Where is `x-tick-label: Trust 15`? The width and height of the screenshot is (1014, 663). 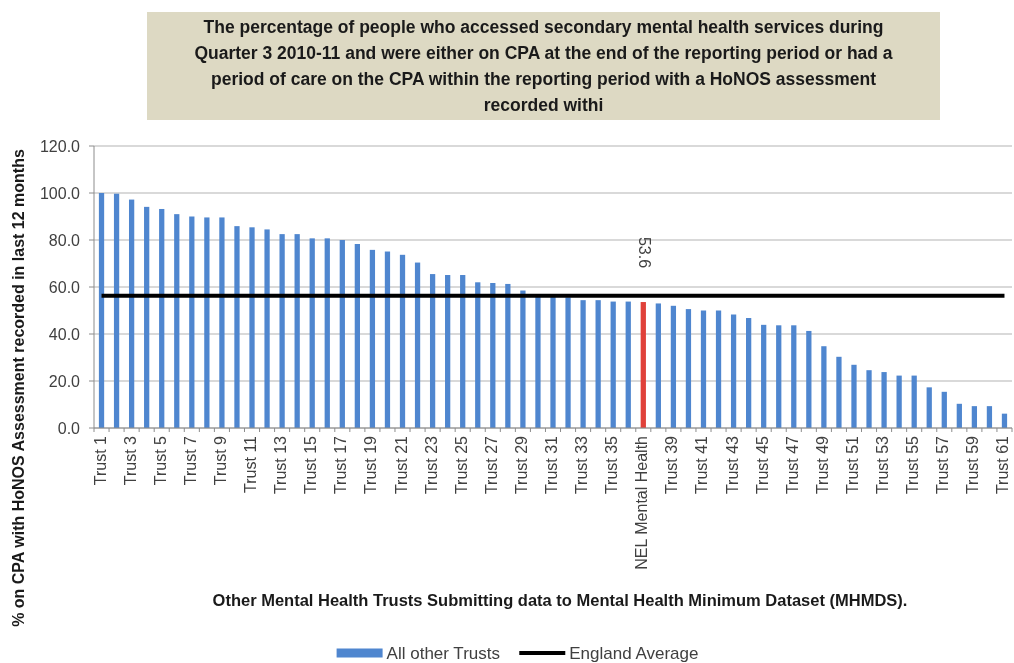 x-tick-label: Trust 15 is located at coordinates (311, 465).